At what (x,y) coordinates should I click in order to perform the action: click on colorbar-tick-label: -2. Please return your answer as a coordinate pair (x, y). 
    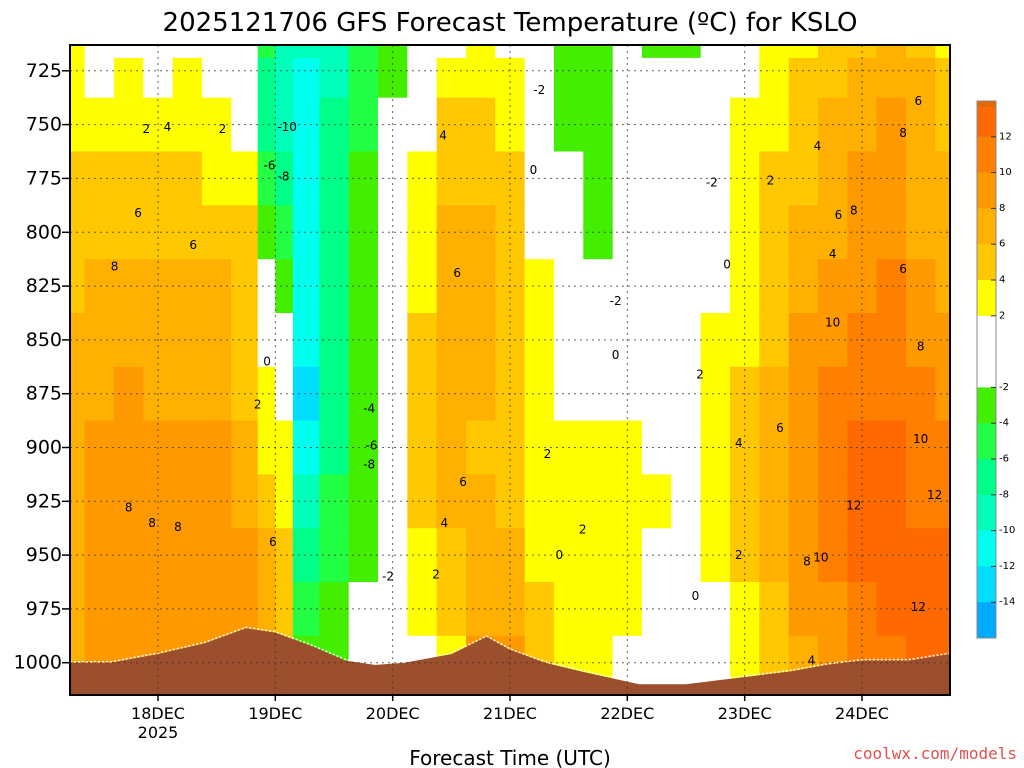
    Looking at the image, I should click on (1004, 387).